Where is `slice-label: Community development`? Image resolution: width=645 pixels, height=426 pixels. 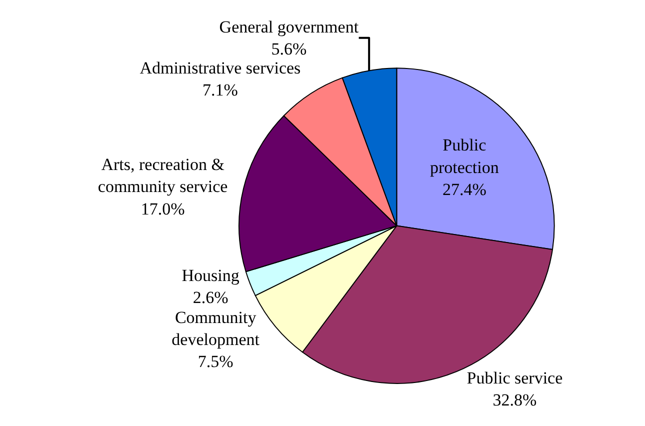
slice-label: Community development is located at coordinates (216, 329).